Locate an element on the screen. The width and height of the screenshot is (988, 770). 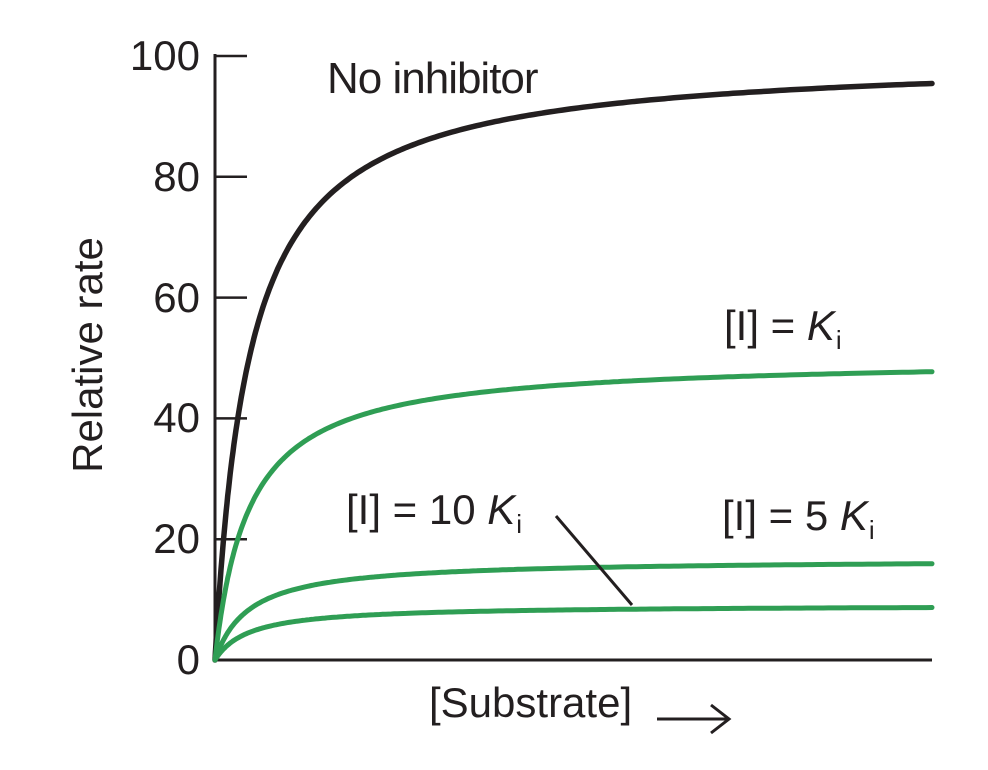
annotation-10ki-prefix: [I] = 10 is located at coordinates (417, 509).